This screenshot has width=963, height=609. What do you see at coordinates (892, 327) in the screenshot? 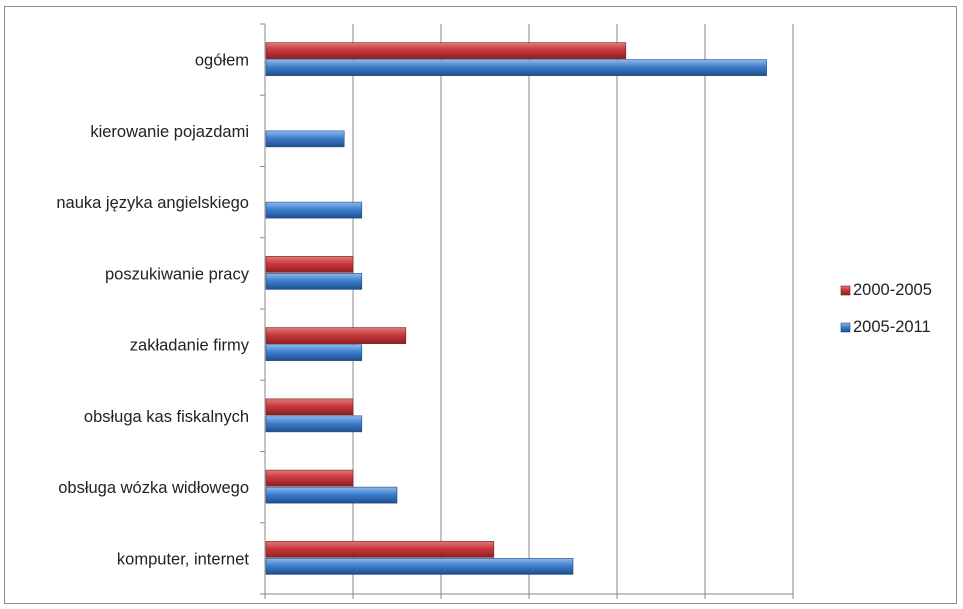
I see `legend-label: 2005-2011` at bounding box center [892, 327].